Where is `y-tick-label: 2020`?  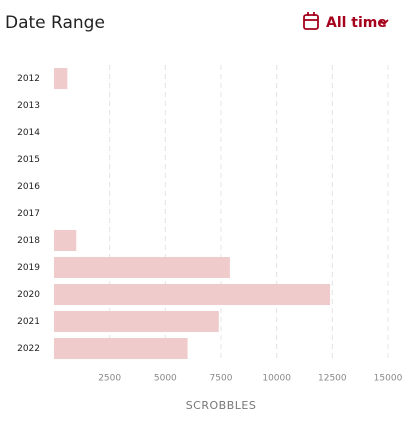
y-tick-label: 2020 is located at coordinates (28, 295).